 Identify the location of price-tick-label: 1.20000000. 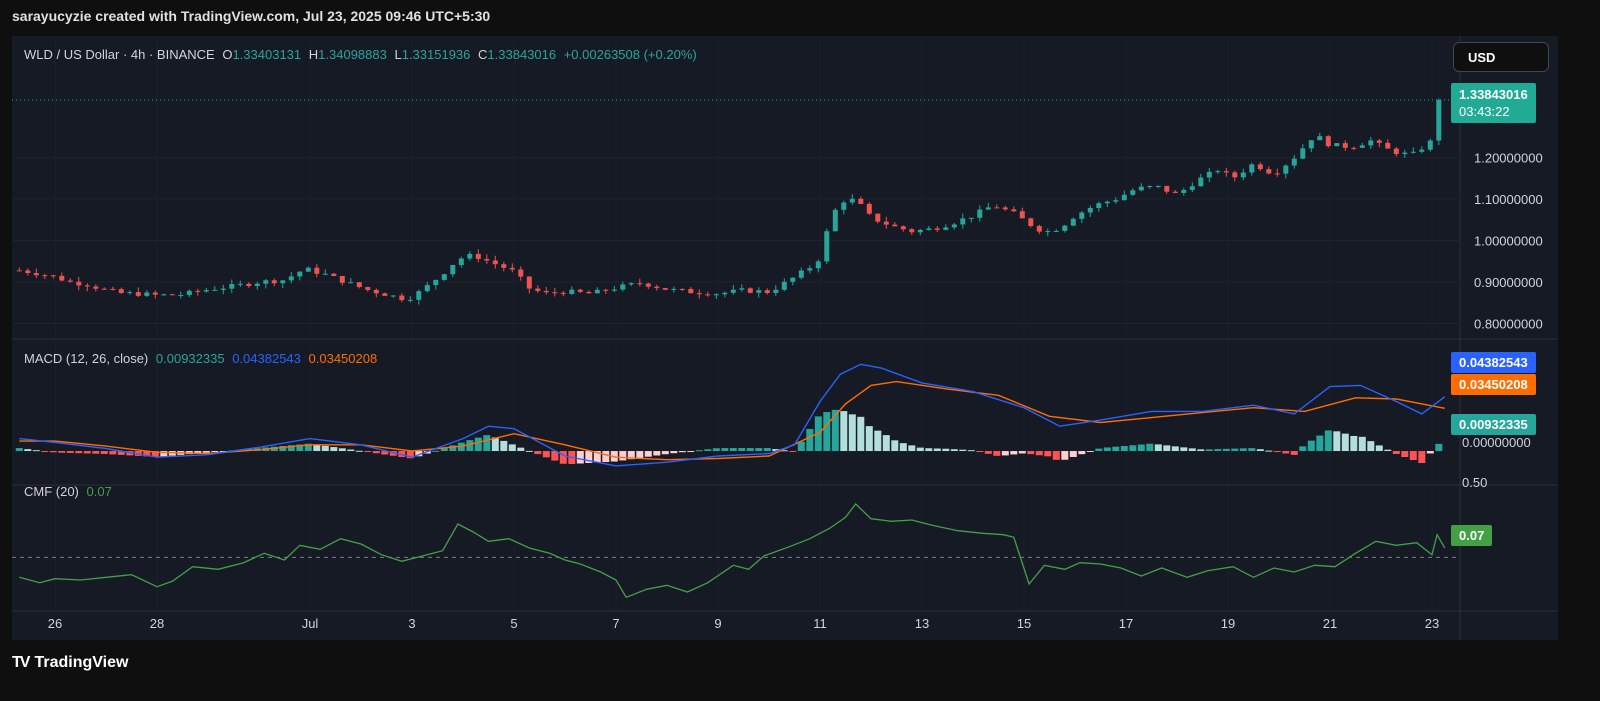
(1508, 157).